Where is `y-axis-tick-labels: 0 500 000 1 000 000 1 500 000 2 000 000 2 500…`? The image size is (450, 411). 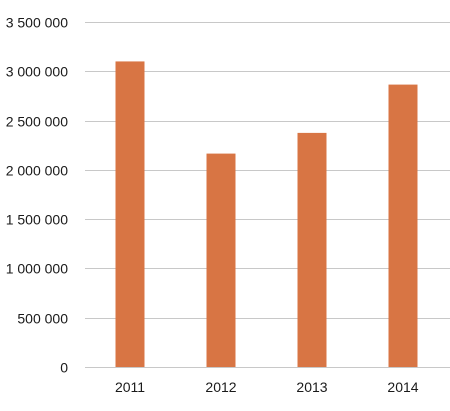 y-axis-tick-labels: 0 500 000 1 000 000 1 500 000 2 000 000 2 500… is located at coordinates (37, 195).